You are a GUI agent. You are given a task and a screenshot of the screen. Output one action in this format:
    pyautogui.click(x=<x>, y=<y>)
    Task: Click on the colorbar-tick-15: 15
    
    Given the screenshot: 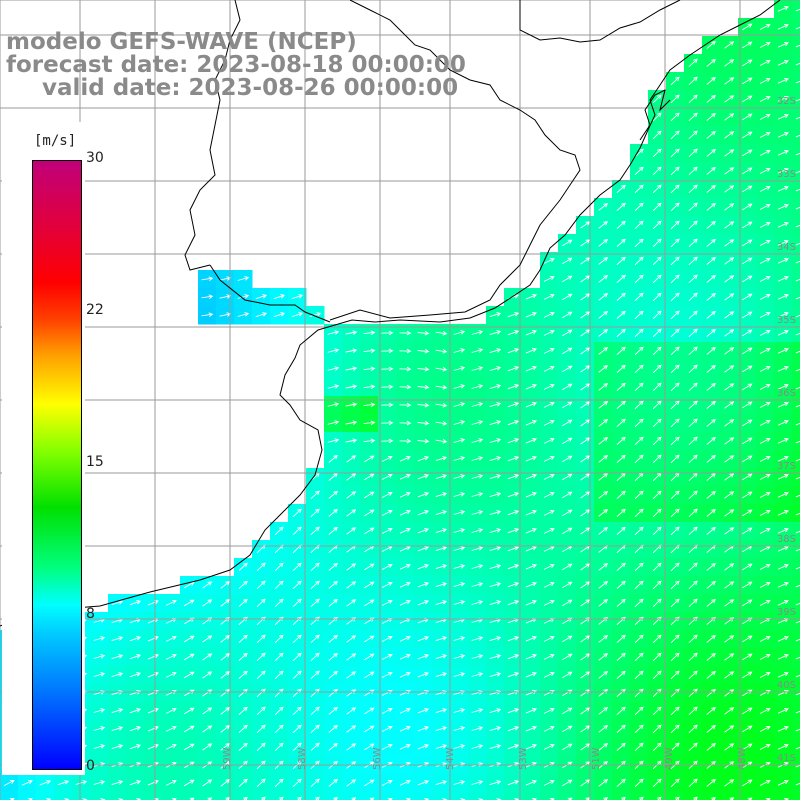 What is the action you would take?
    pyautogui.click(x=95, y=462)
    